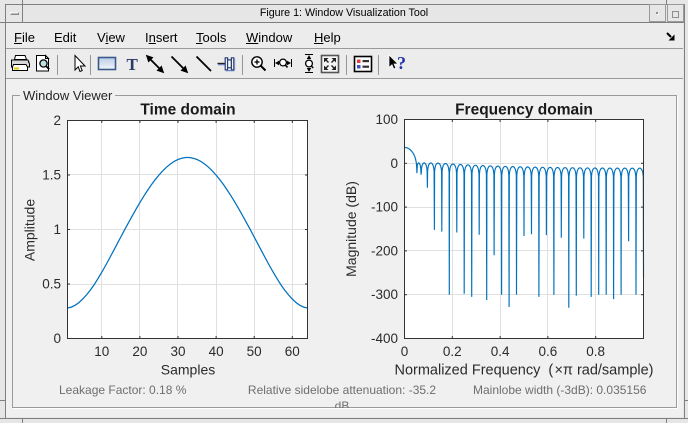 This screenshot has height=423, width=688. Describe the element at coordinates (188, 370) in the screenshot. I see `svg-text: Samples` at that location.